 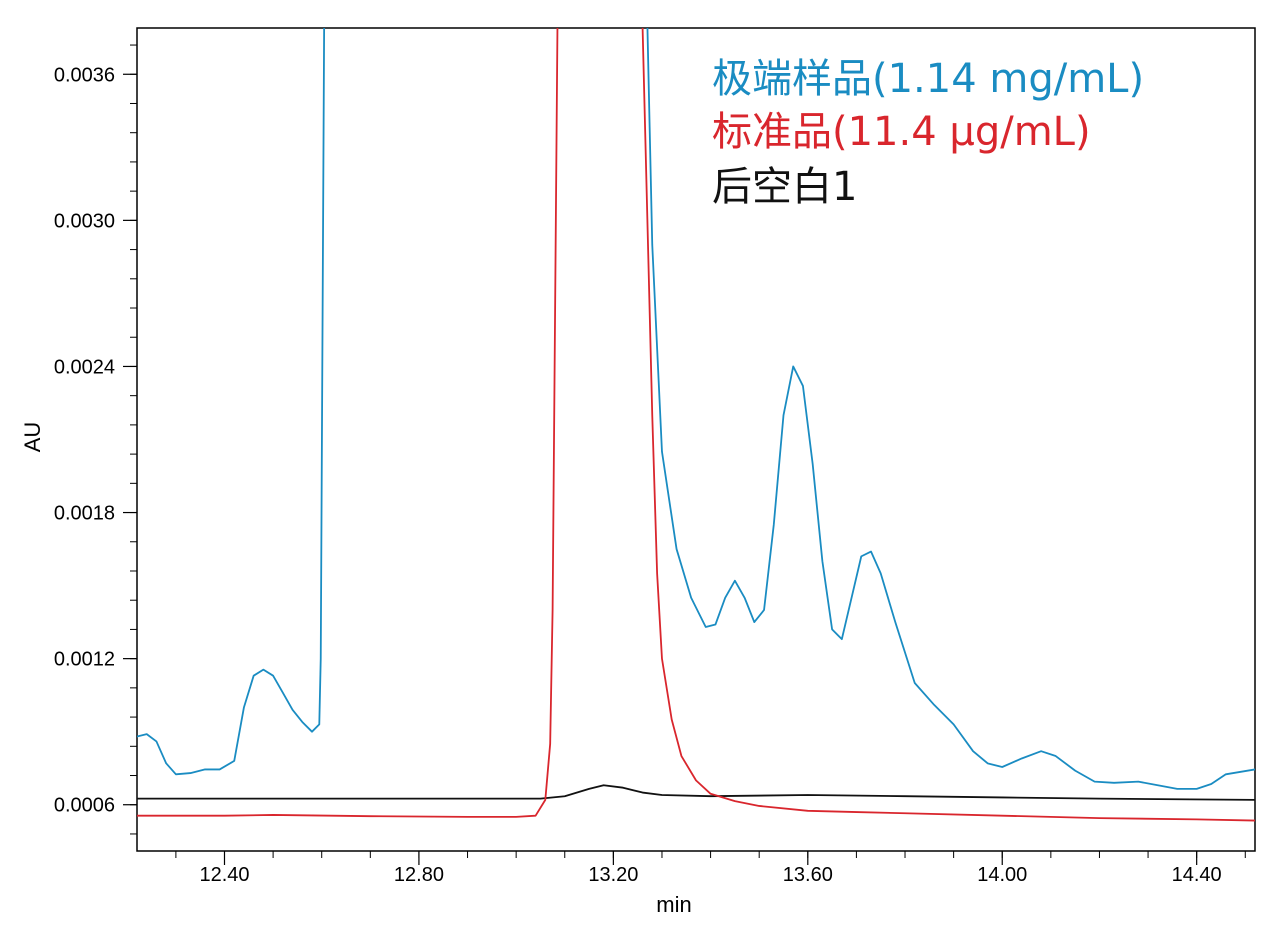 What do you see at coordinates (710, 868) in the screenshot?
I see `x-axis-ticks: 12.40 12.80 13.20 13.60 14.00 14.40` at bounding box center [710, 868].